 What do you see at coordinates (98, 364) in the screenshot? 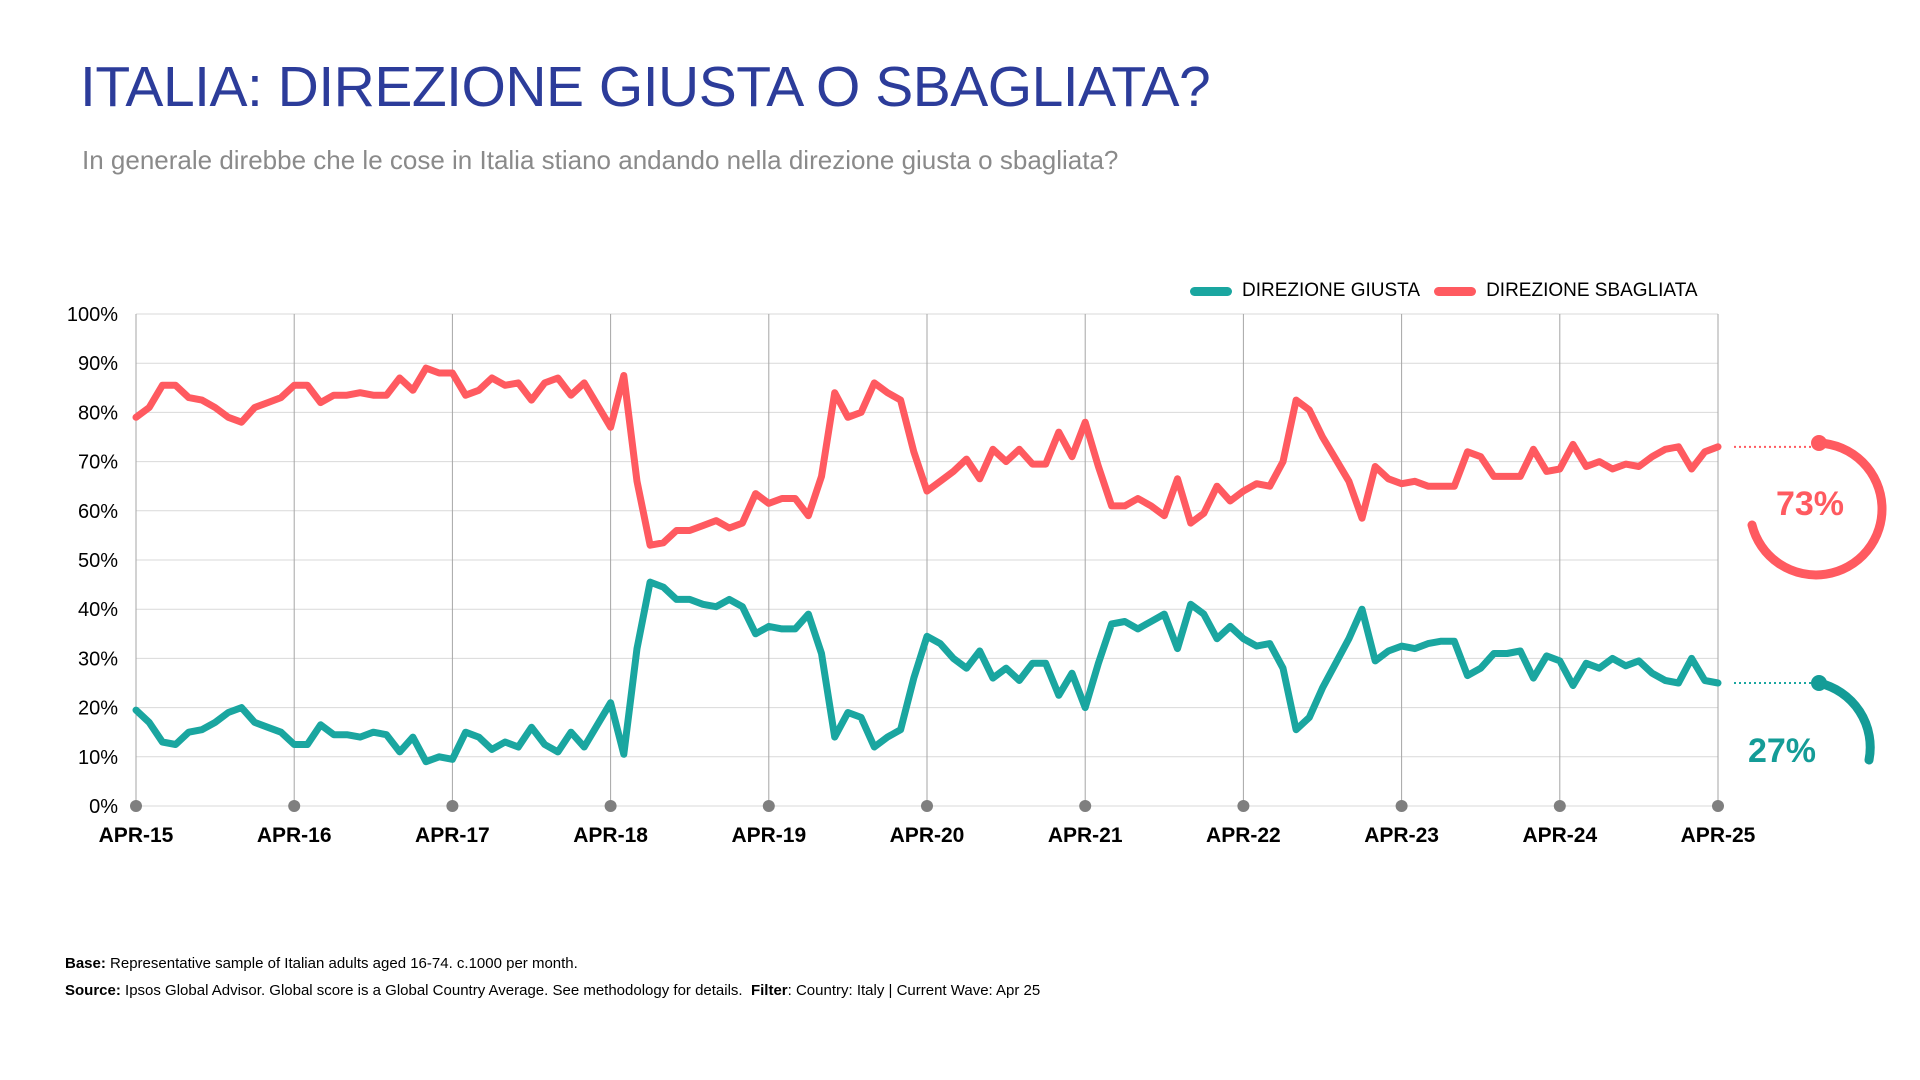
I see `y-tick-label: 90%` at bounding box center [98, 364].